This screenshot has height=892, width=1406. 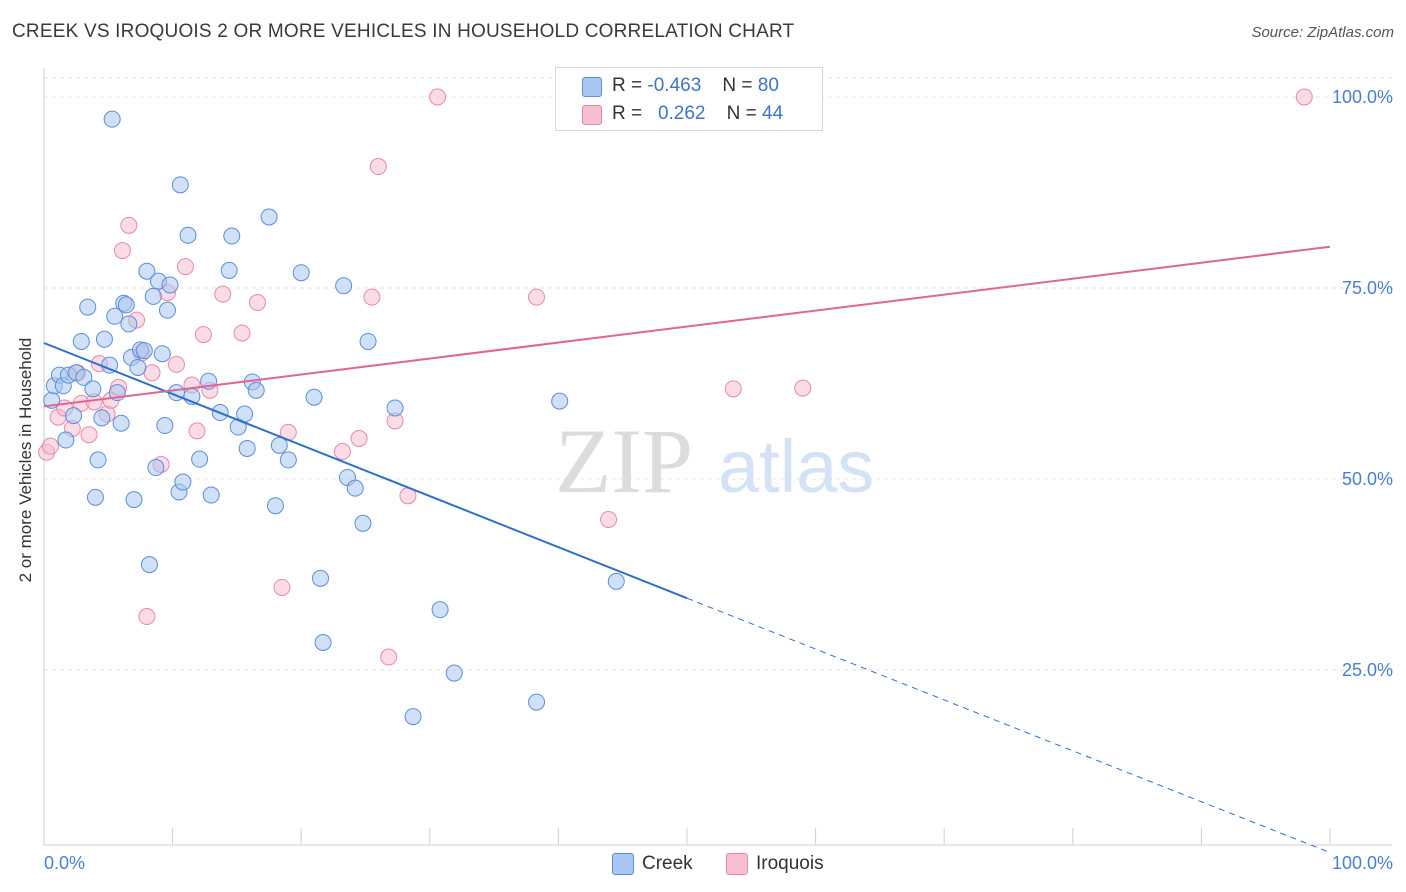 What do you see at coordinates (1367, 670) in the screenshot?
I see `y-tick-label: 25.0%` at bounding box center [1367, 670].